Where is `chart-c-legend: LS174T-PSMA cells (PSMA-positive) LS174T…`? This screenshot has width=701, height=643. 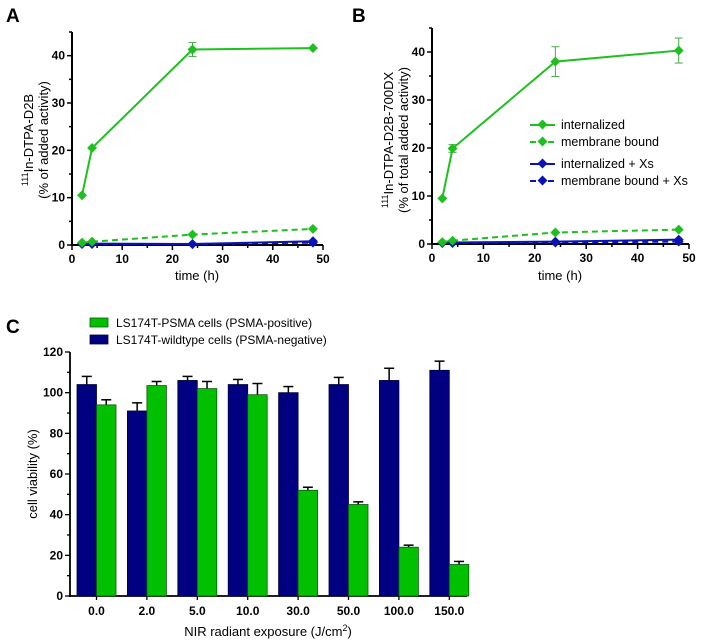
chart-c-legend: LS174T-PSMA cells (PSMA-positive) LS174T… is located at coordinates (208, 331).